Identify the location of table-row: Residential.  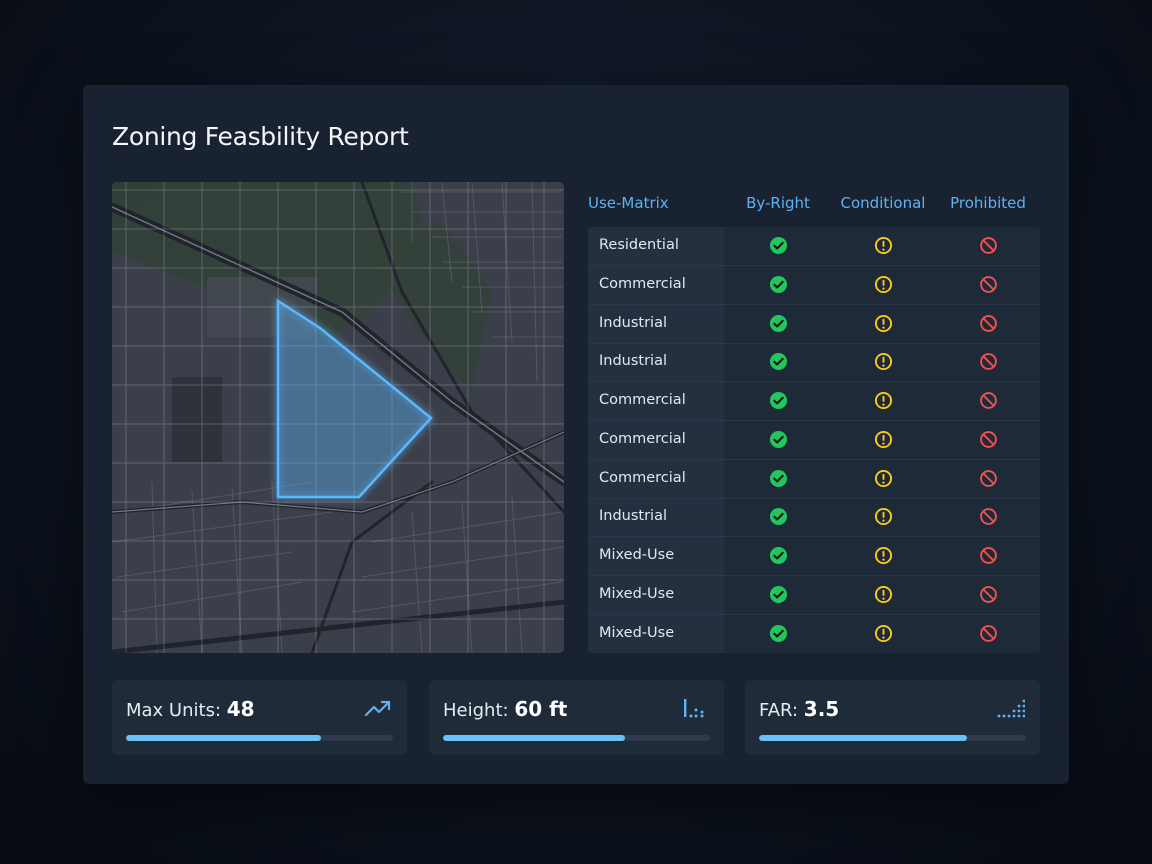
(814, 246).